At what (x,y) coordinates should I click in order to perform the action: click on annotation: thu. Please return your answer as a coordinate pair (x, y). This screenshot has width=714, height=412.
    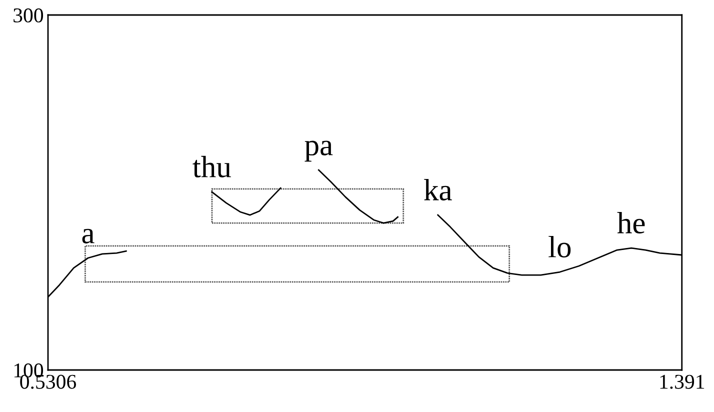
    Looking at the image, I should click on (211, 167).